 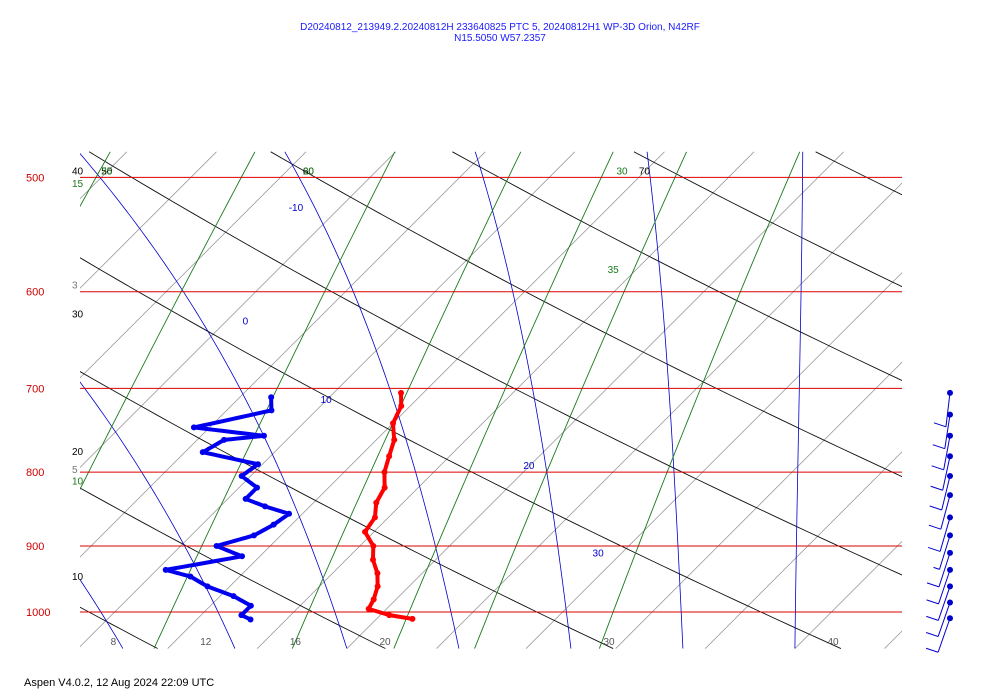 I want to click on mixing-ratio-label: 30, so click(x=622, y=171).